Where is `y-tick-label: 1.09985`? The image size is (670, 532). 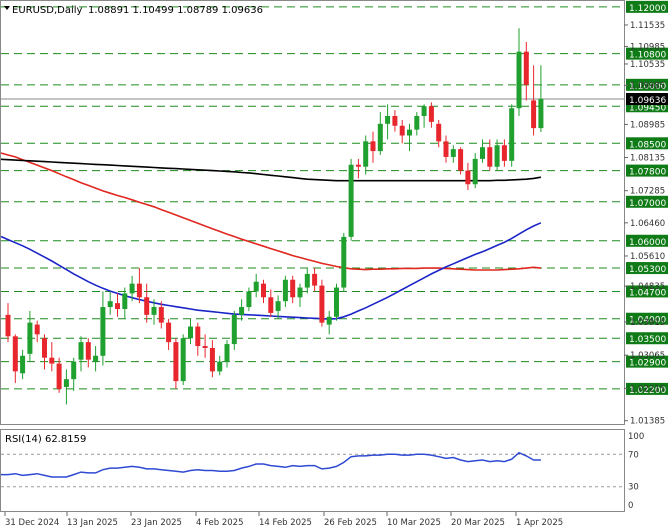 y-tick-label: 1.09985 is located at coordinates (647, 86).